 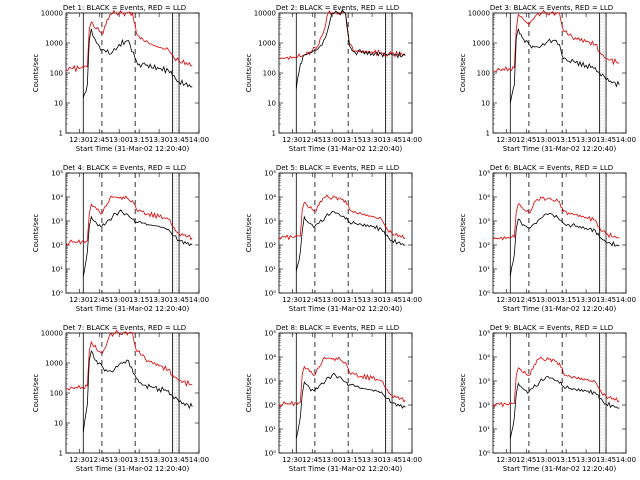 I want to click on chart-title: Det 5: BLACK = Events, RED = LLD, so click(x=337, y=168).